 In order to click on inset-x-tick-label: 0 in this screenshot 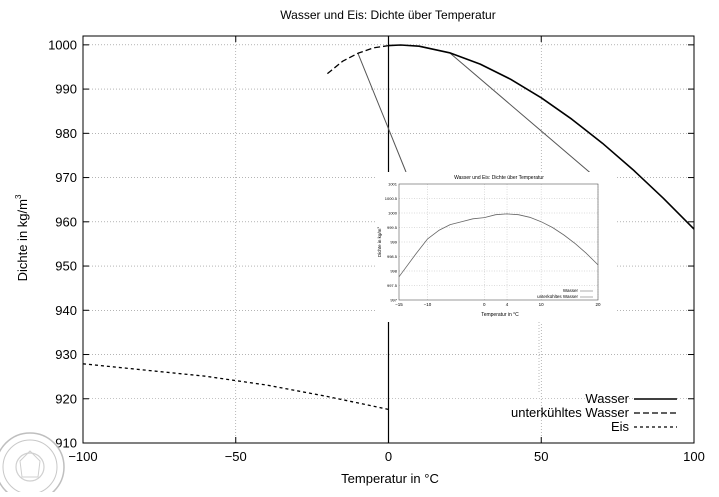, I will do `click(484, 304)`.